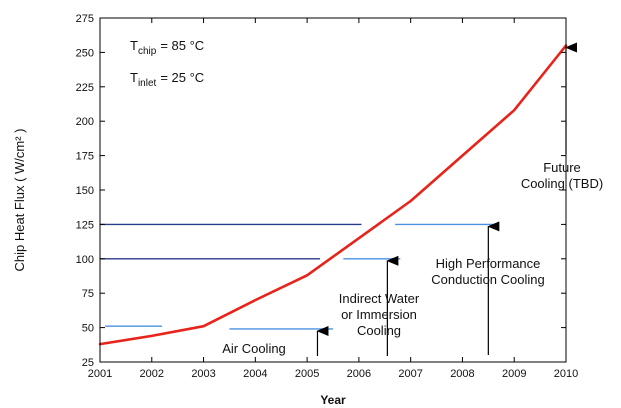  Describe the element at coordinates (85, 157) in the screenshot. I see `y-tick-label: 175` at that location.